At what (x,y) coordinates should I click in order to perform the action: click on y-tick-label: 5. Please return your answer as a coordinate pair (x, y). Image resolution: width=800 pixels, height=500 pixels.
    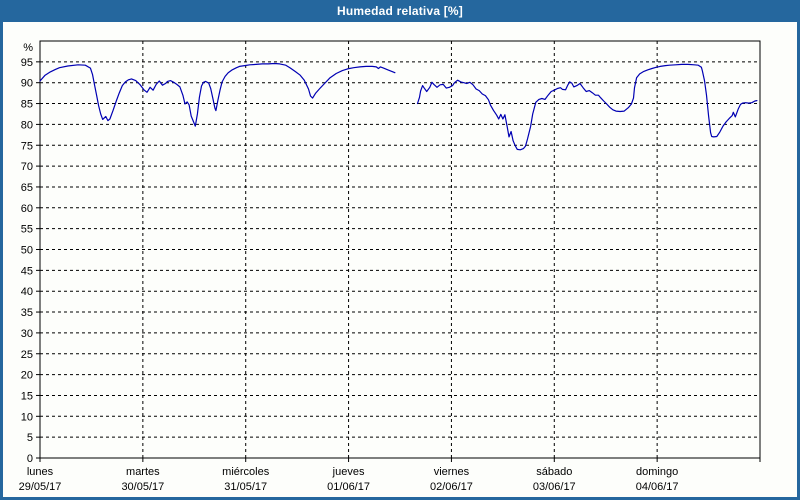
    Looking at the image, I should click on (30, 438).